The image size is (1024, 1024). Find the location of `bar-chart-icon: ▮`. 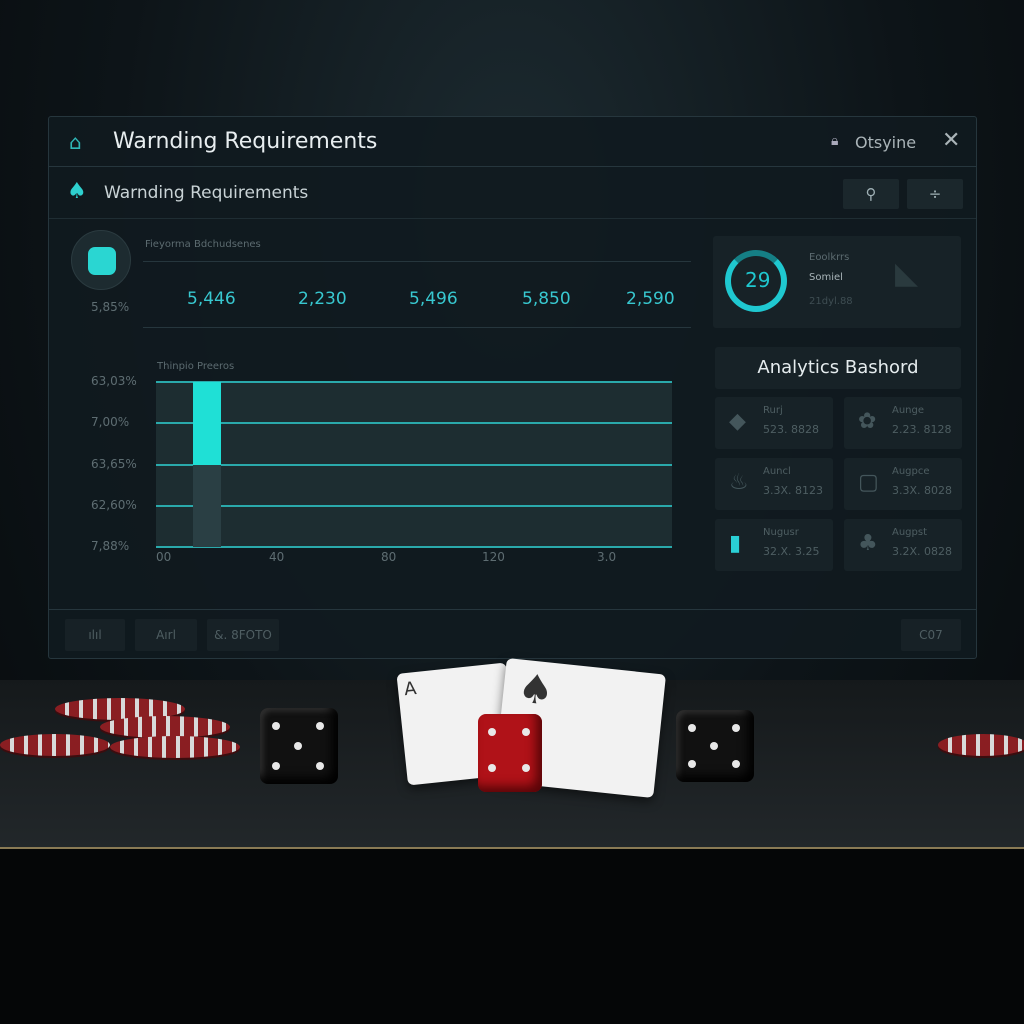

bar-chart-icon: ▮ is located at coordinates (735, 543).